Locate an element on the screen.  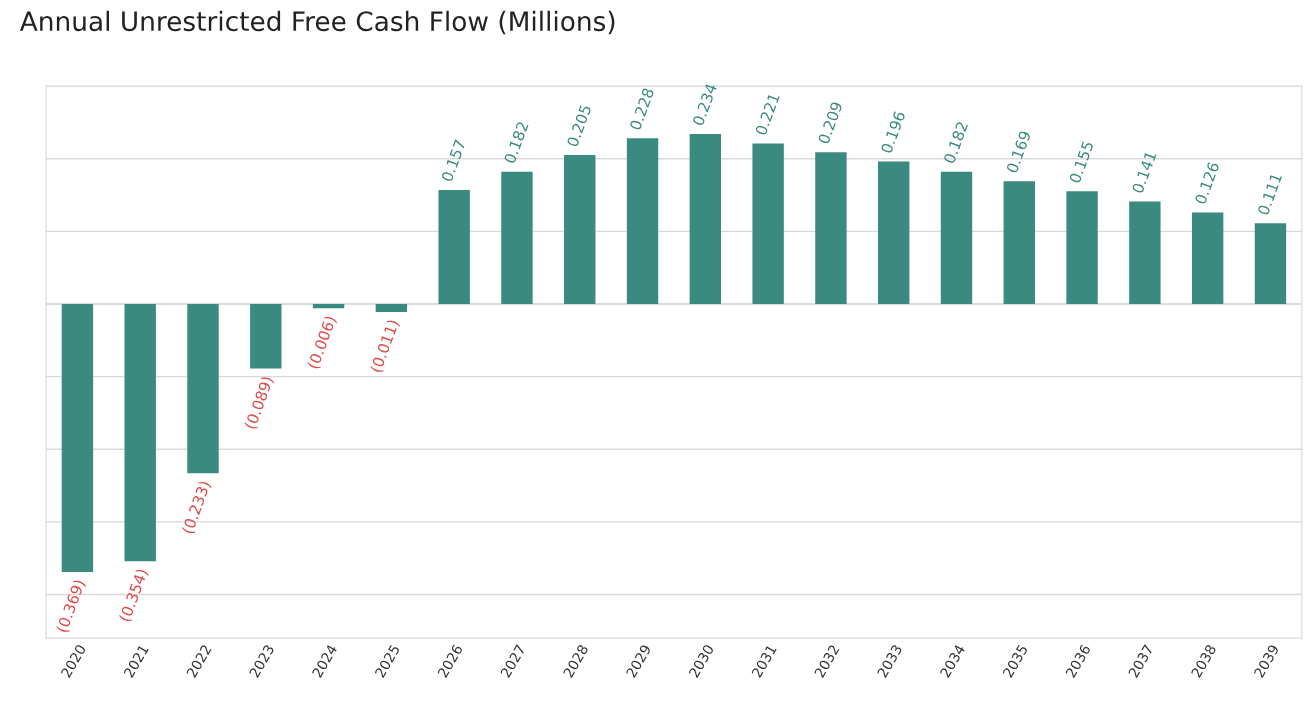
chart-title: Annual Unrestricted Free Cash Flow (Millions) is located at coordinates (317, 22).